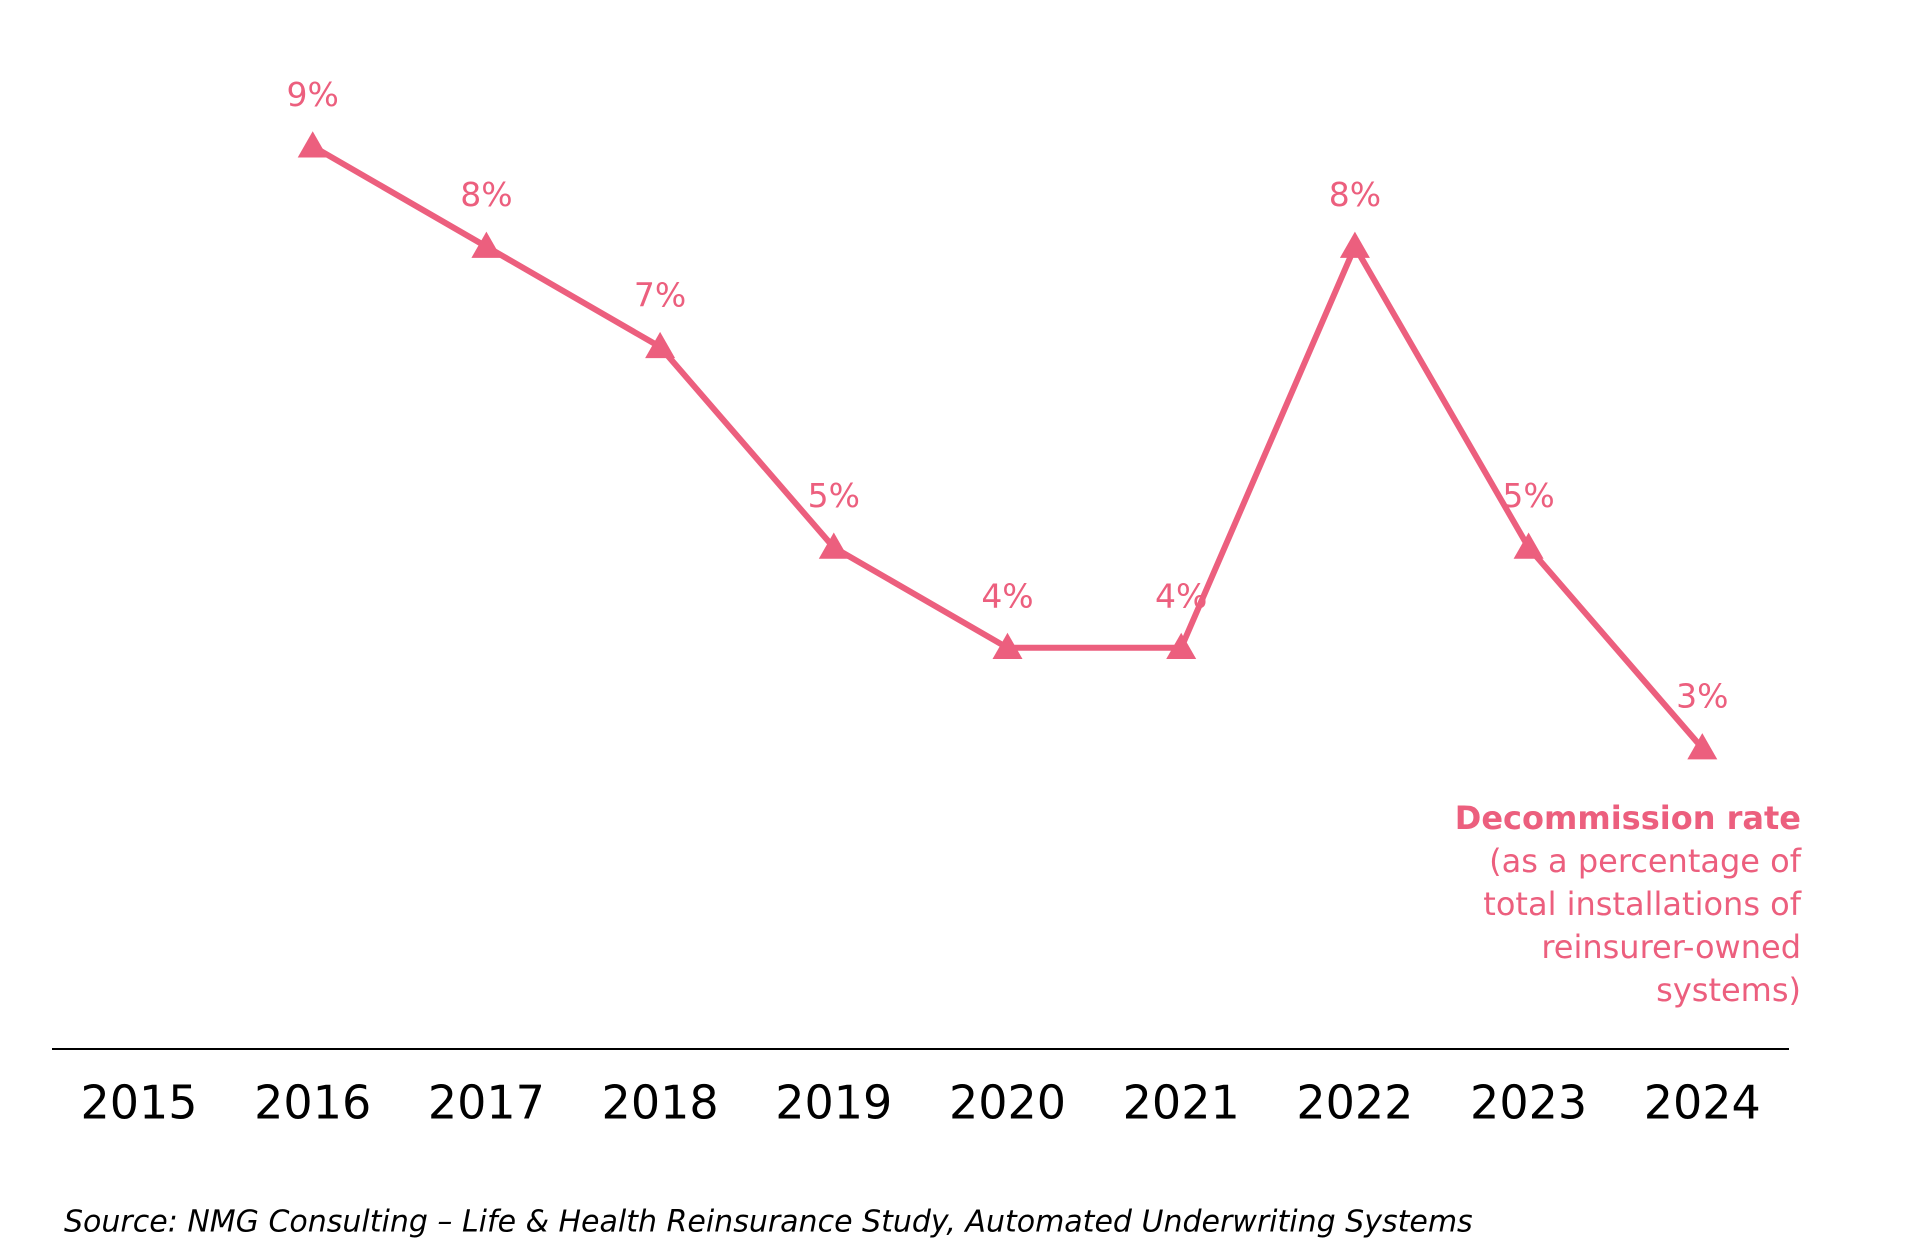  Describe the element at coordinates (1354, 1103) in the screenshot. I see `x-tick-label: 2022` at that location.